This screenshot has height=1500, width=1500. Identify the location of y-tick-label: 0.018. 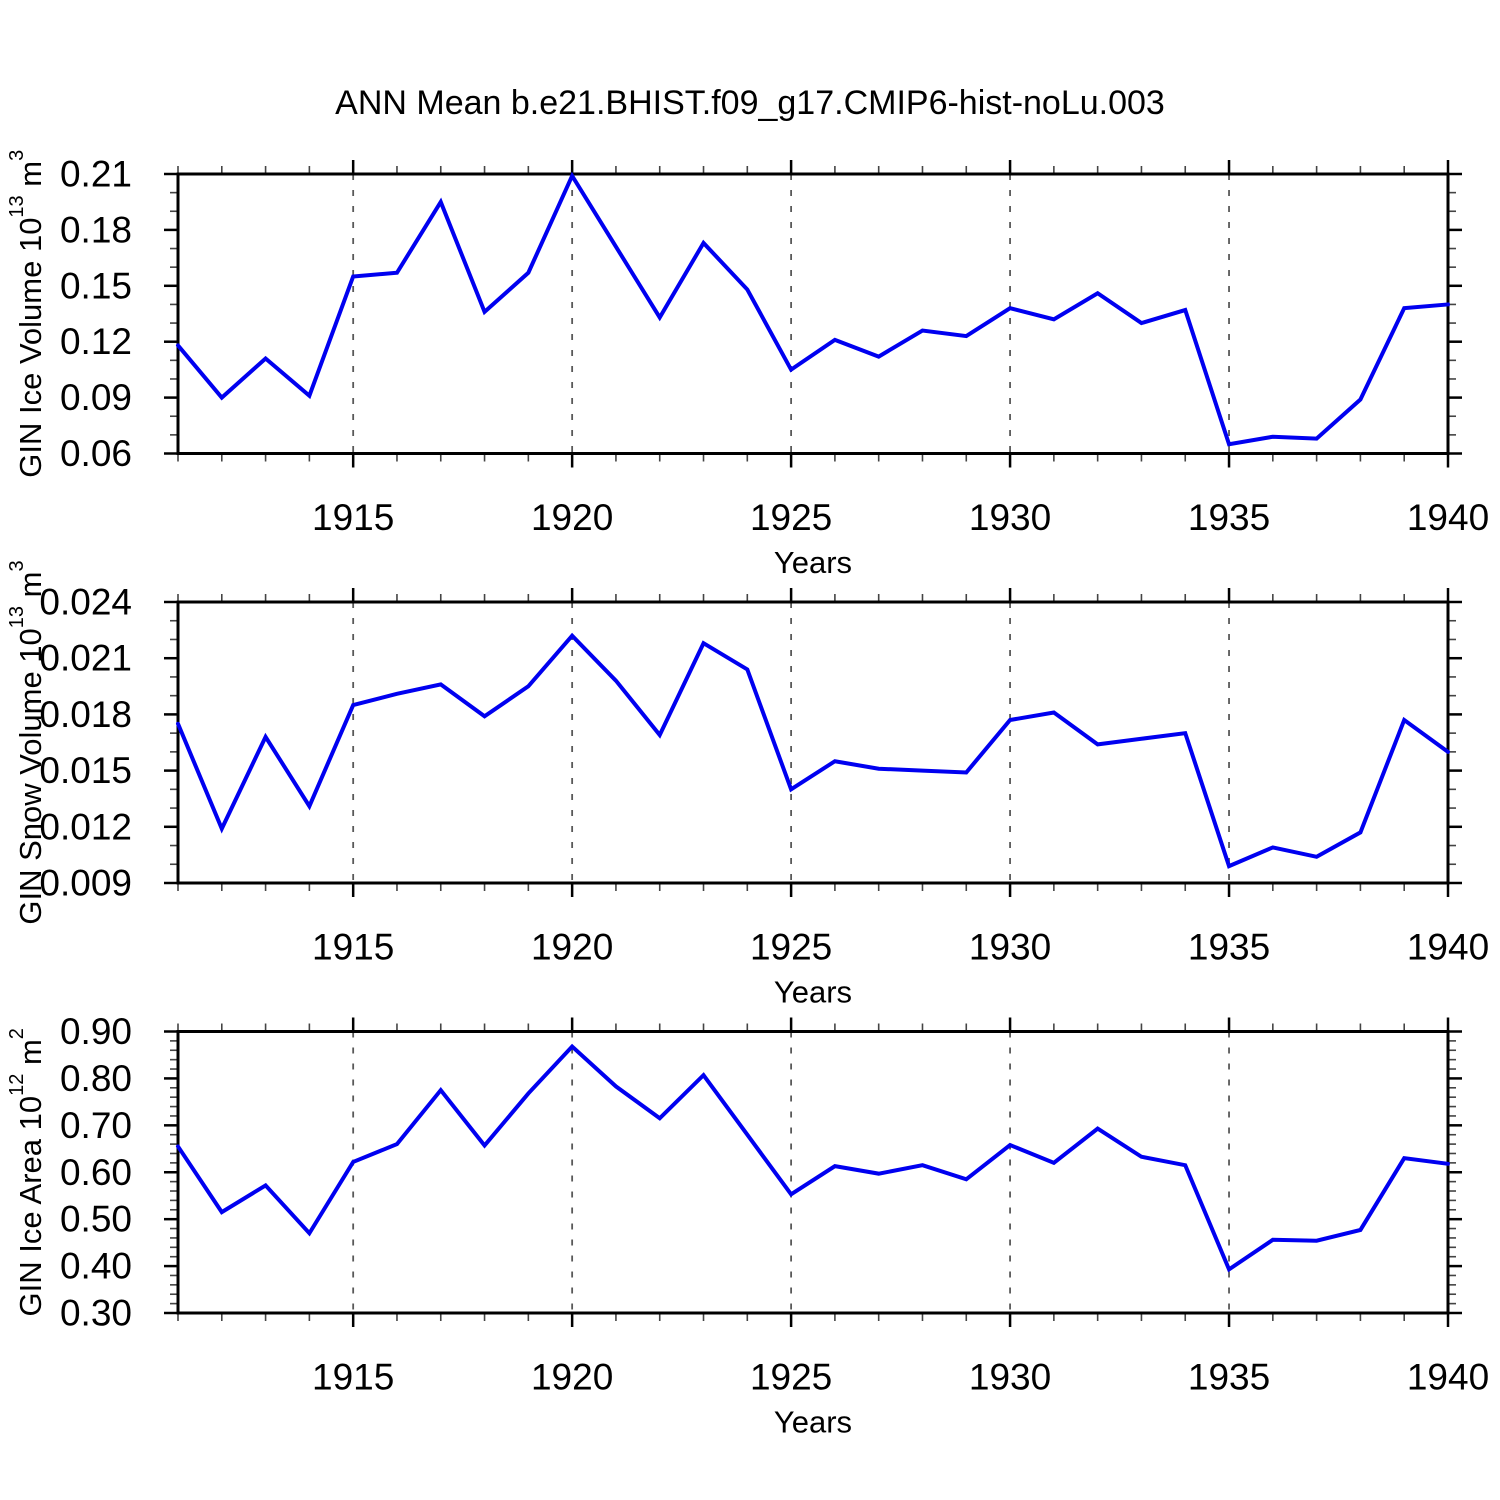
(85, 714).